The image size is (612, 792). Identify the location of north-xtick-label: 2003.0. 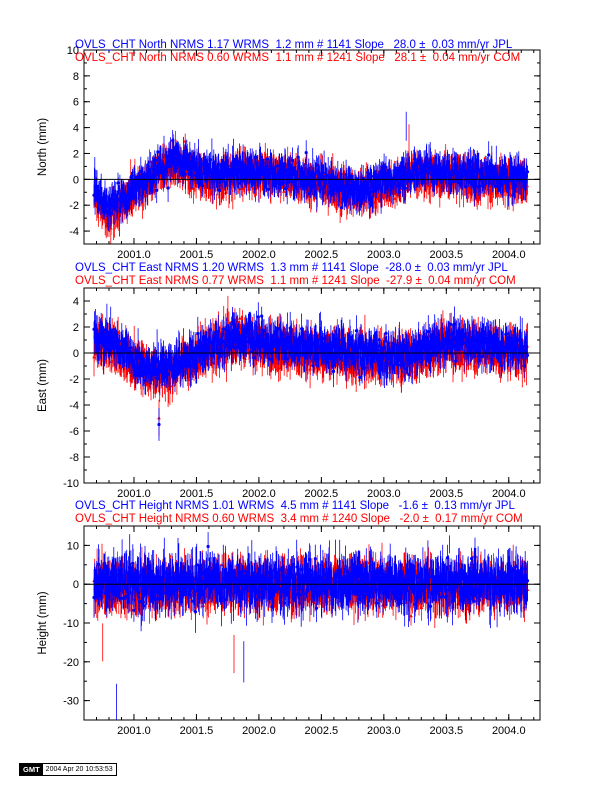
(384, 255).